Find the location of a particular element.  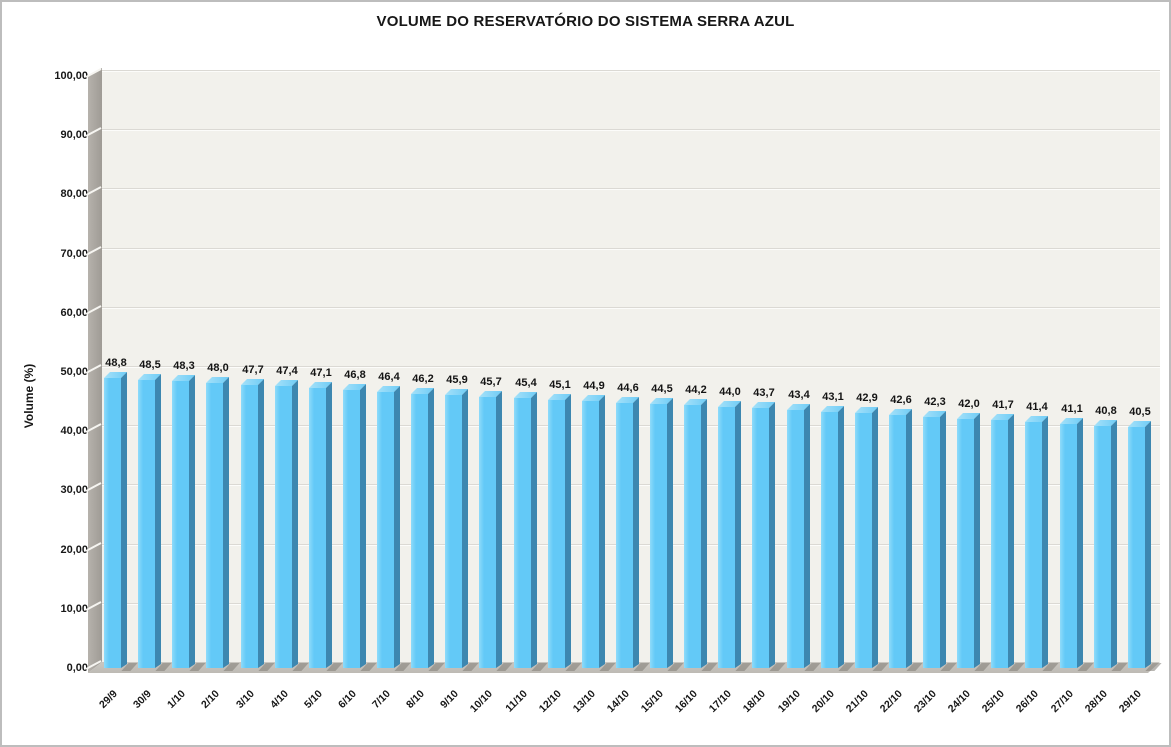

bar-value-label: 41,4 is located at coordinates (1037, 407).